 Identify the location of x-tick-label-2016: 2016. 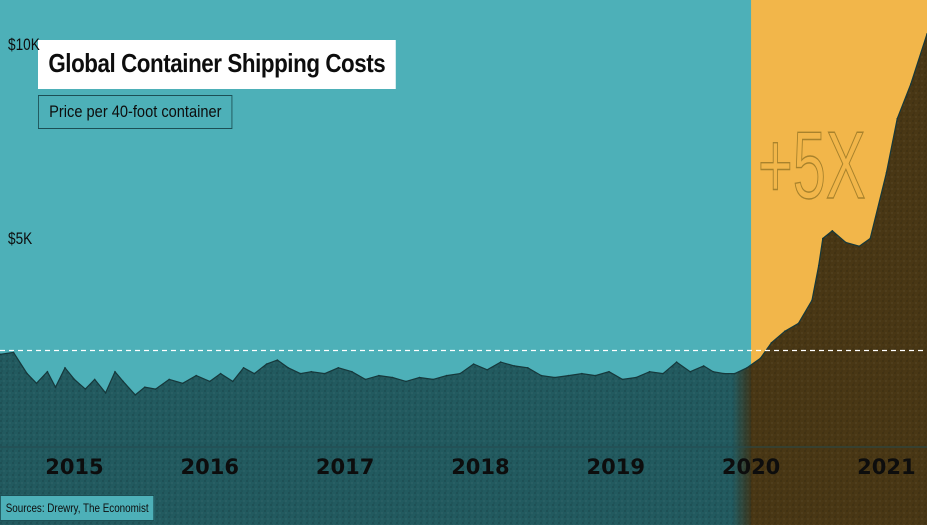
(210, 467).